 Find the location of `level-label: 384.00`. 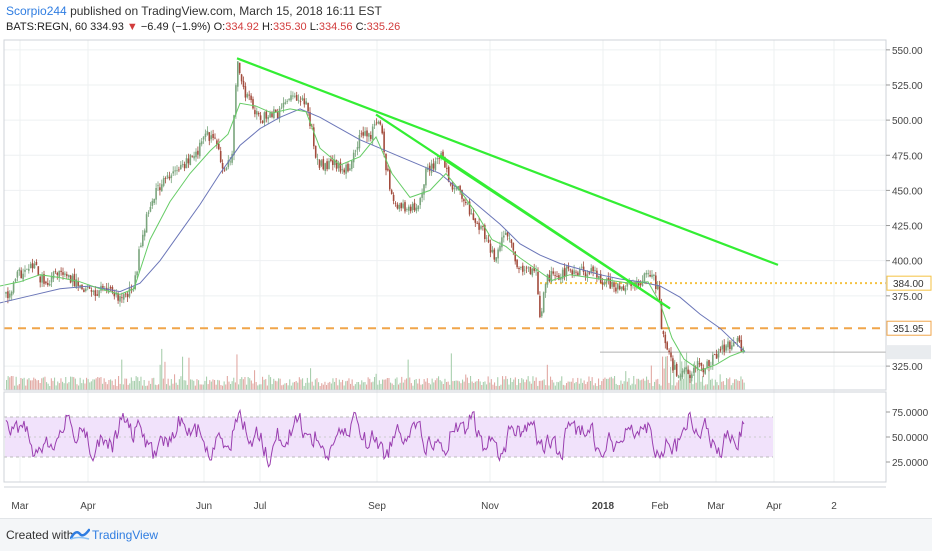

level-label: 384.00 is located at coordinates (908, 284).